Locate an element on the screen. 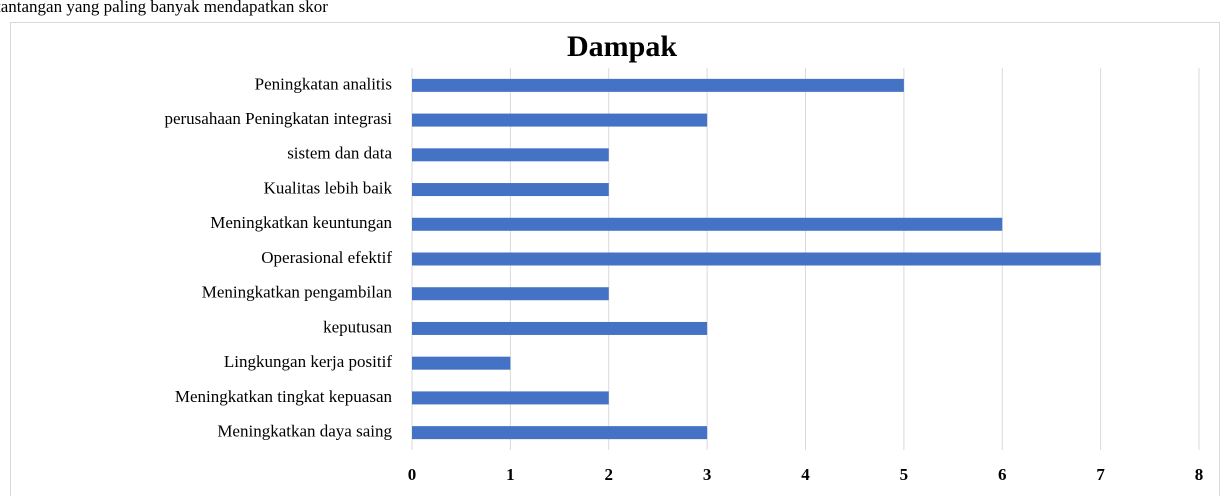 The image size is (1224, 496). x-tick-label: 3 is located at coordinates (707, 474).